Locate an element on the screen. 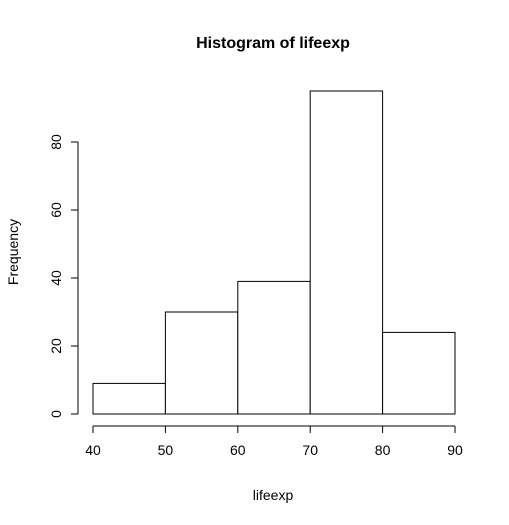  x-tick-label: 70 is located at coordinates (310, 450).